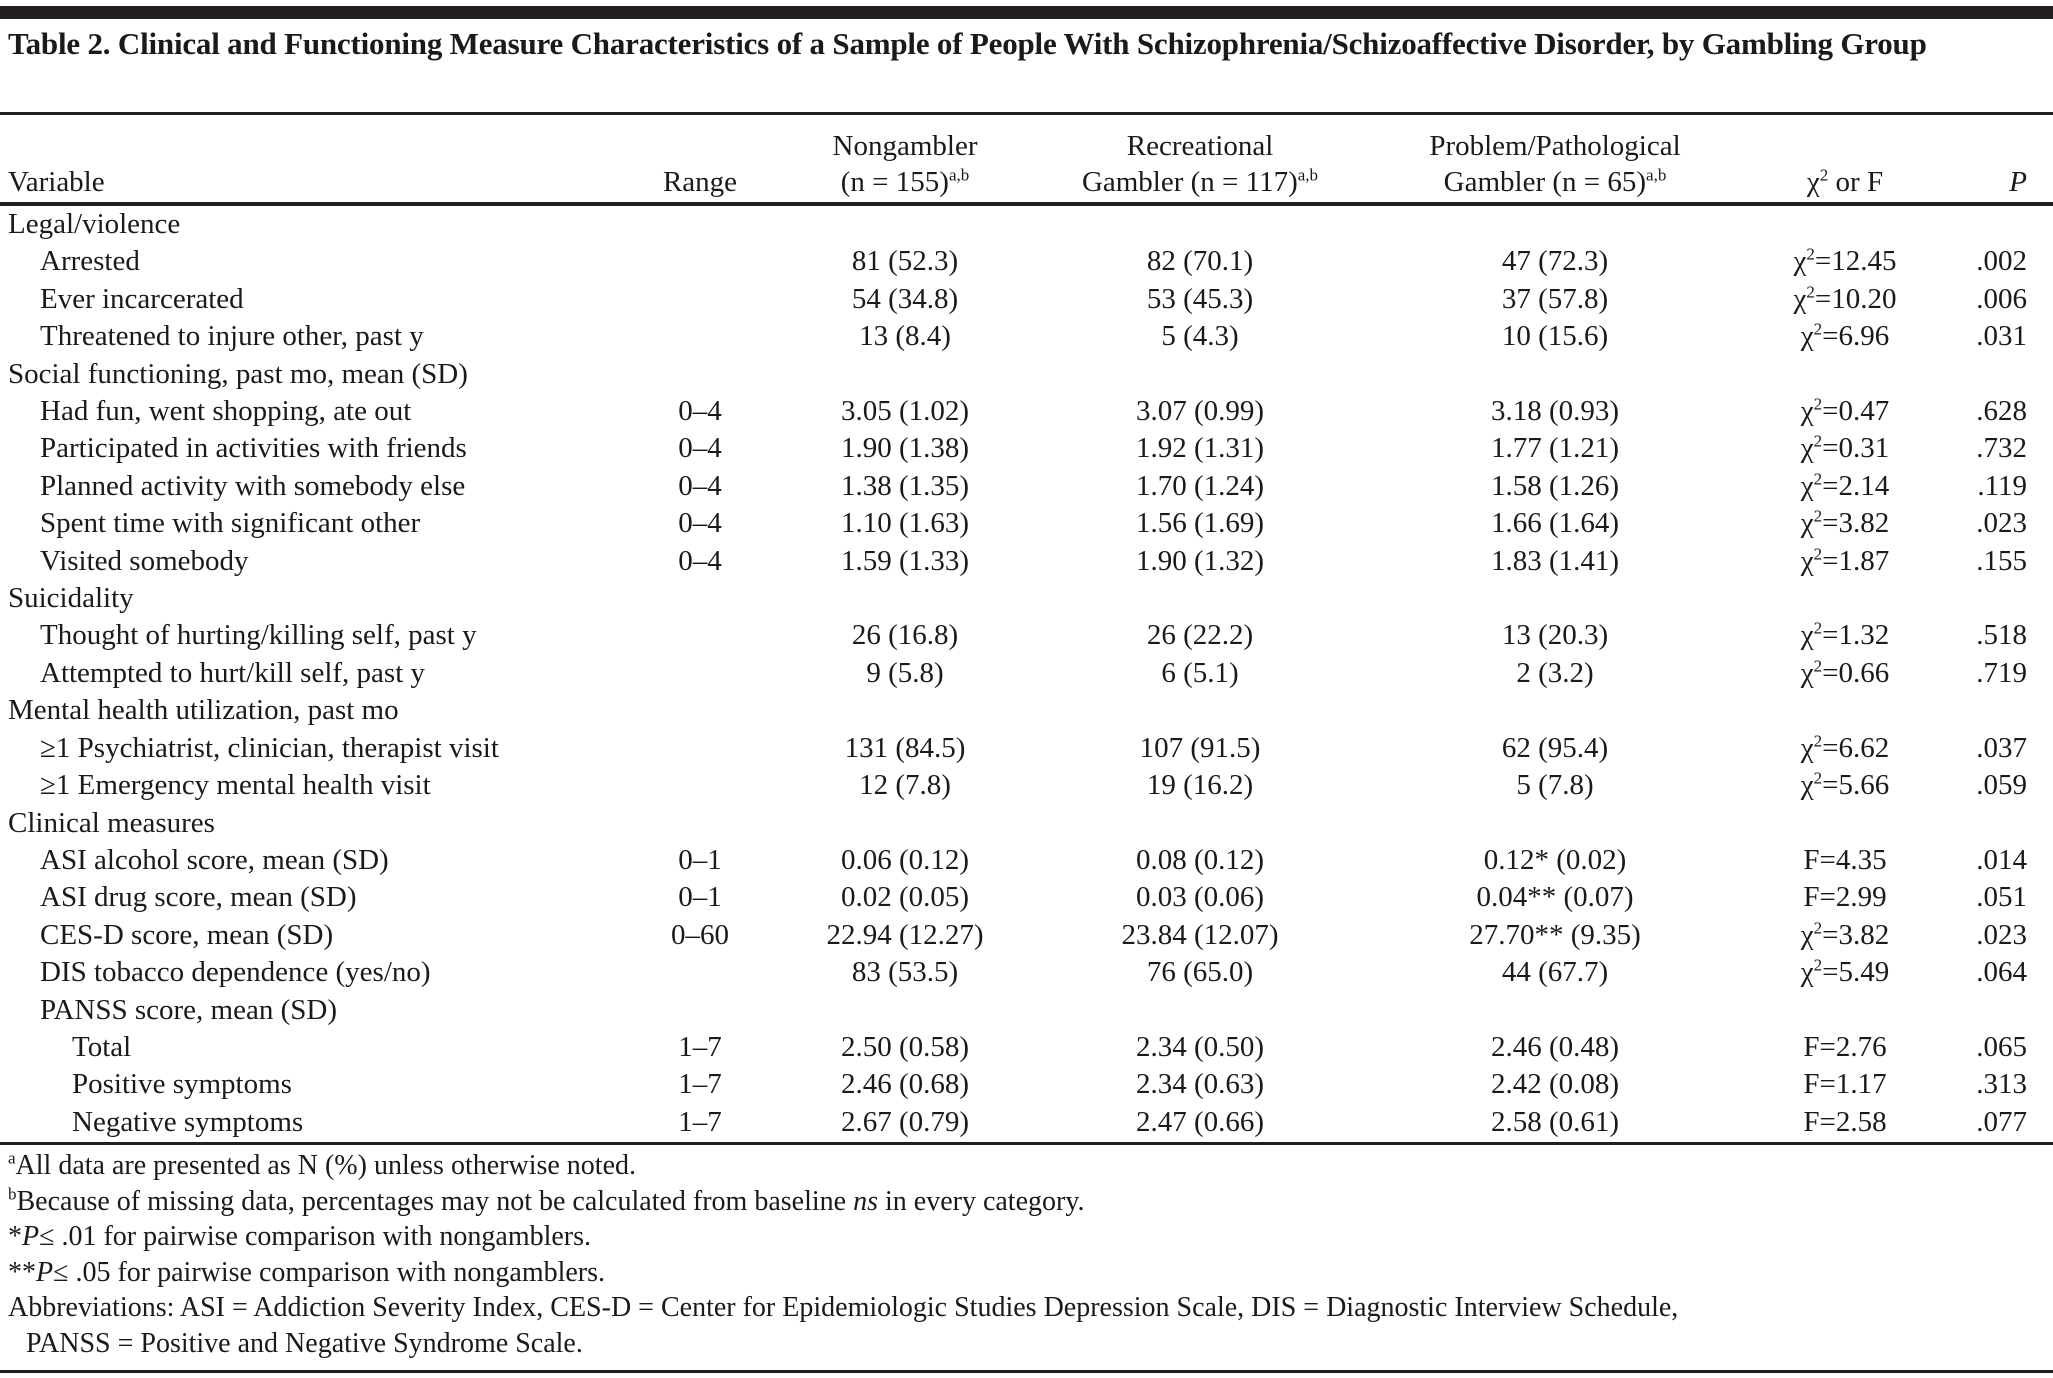 This screenshot has height=1378, width=2053. Describe the element at coordinates (233, 672) in the screenshot. I see `variable-cell: Attempted to hurt/kill self, past y` at that location.